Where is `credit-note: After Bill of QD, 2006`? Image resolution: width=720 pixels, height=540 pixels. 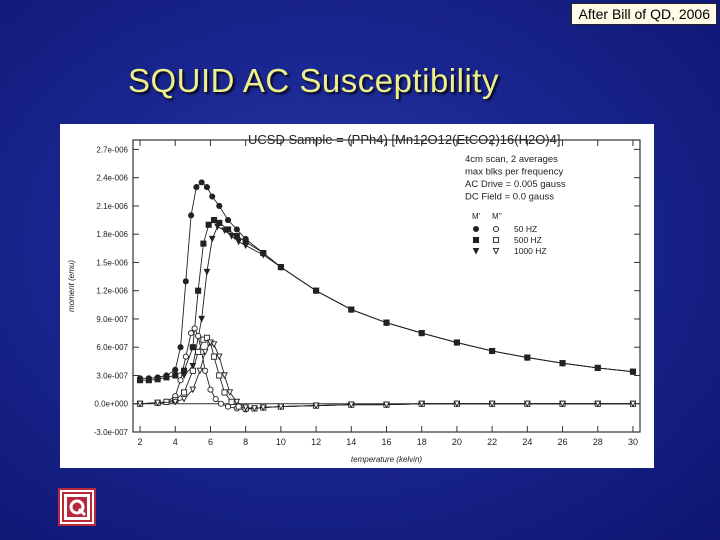 credit-note: After Bill of QD, 2006 is located at coordinates (644, 14).